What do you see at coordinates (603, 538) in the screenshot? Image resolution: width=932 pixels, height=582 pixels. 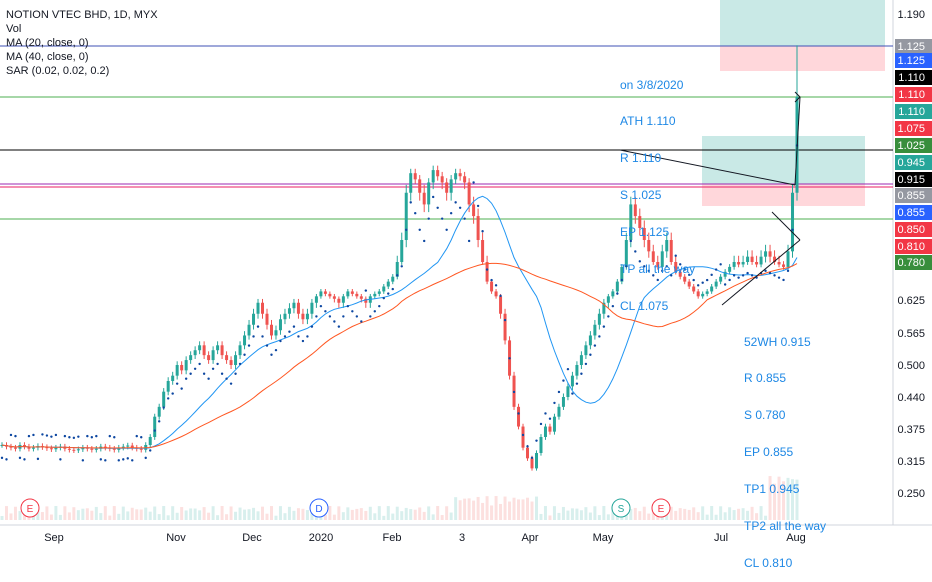 I see `x-tick-label: May` at bounding box center [603, 538].